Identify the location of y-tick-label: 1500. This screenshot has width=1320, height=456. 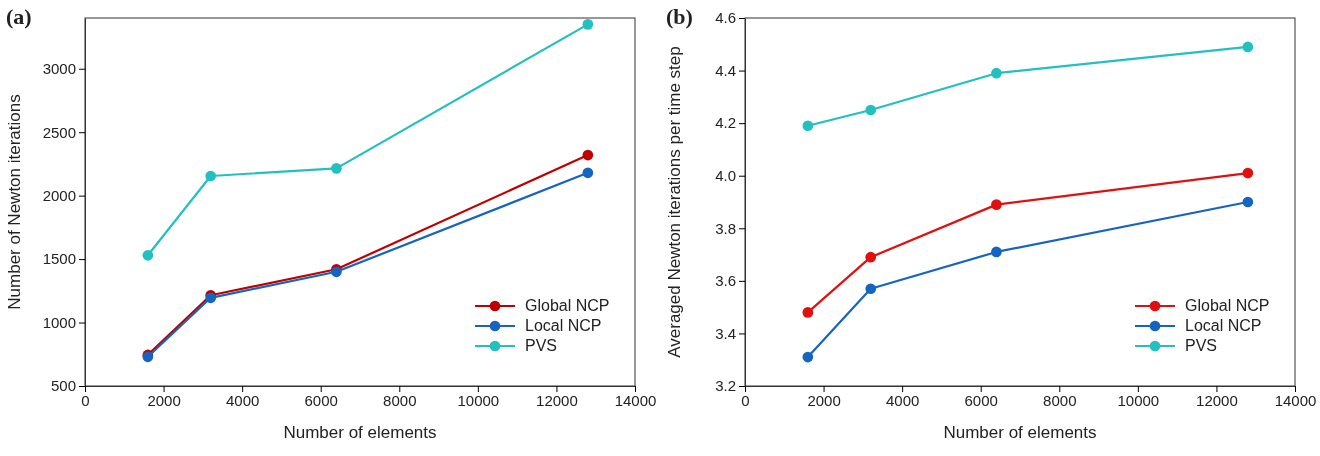
(59, 259).